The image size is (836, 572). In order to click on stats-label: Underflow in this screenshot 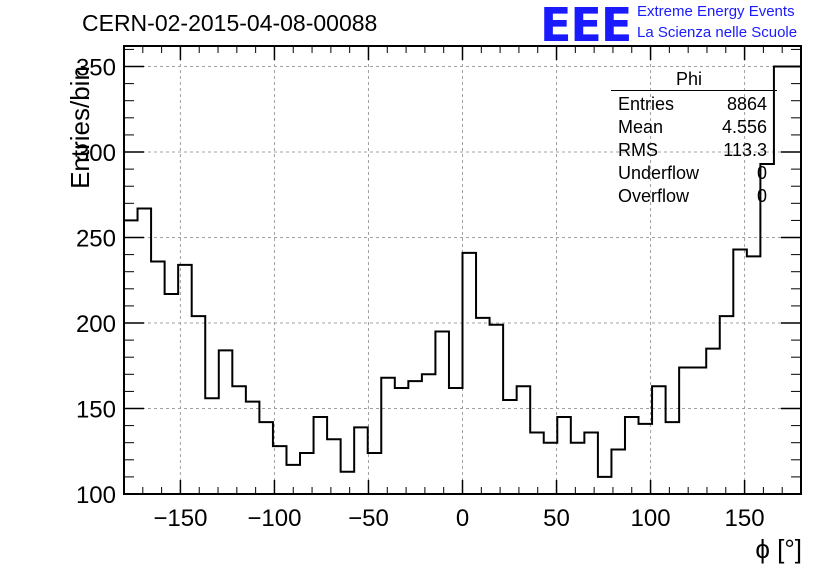, I will do `click(659, 173)`.